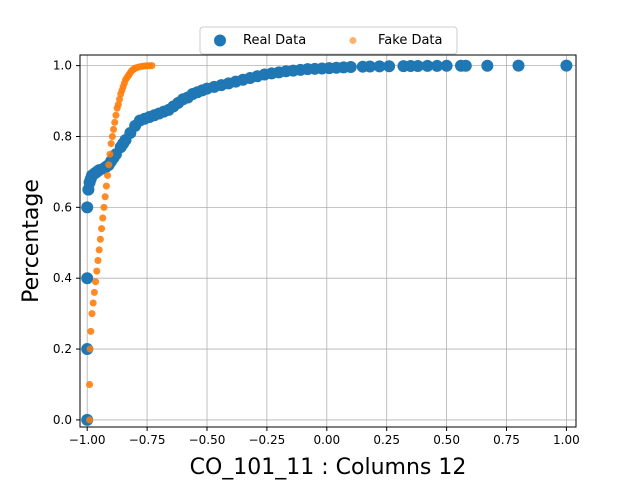  I want to click on x-tick-label: 0.75, so click(506, 440).